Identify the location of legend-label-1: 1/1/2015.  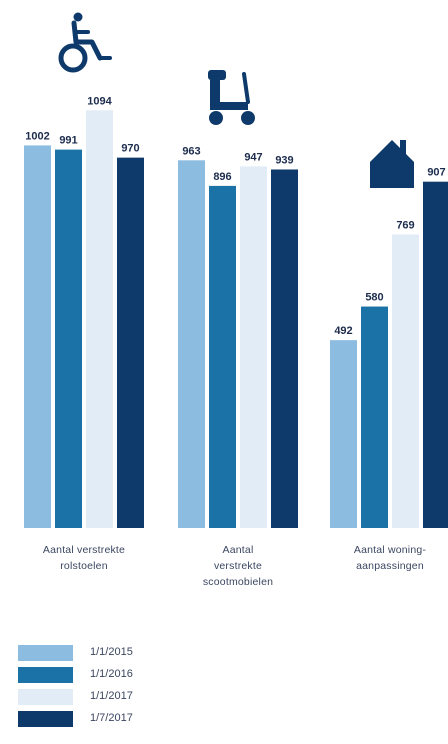
(111, 652).